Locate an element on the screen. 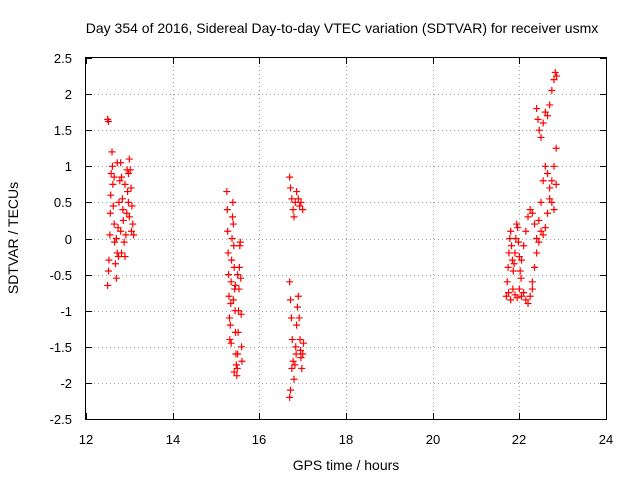  y-tick-label: -2.5 is located at coordinates (61, 419).